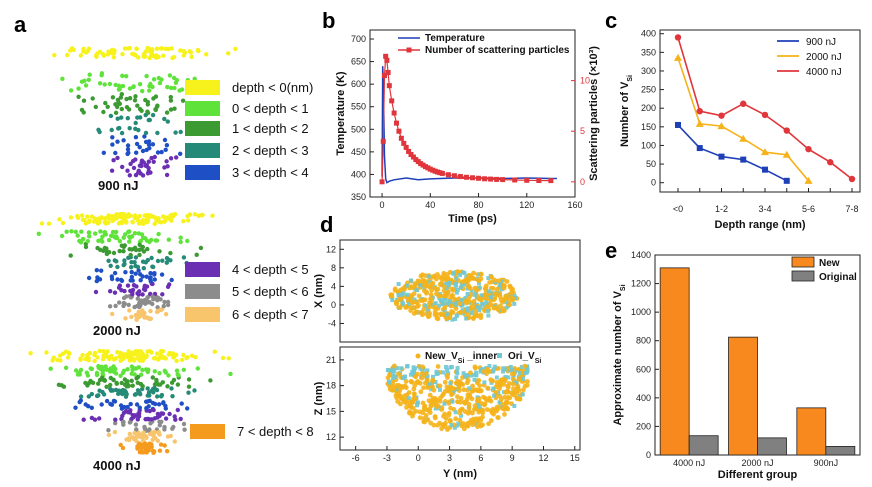  Describe the element at coordinates (409, 50) in the screenshot. I see `legend-marker-scattering` at that location.